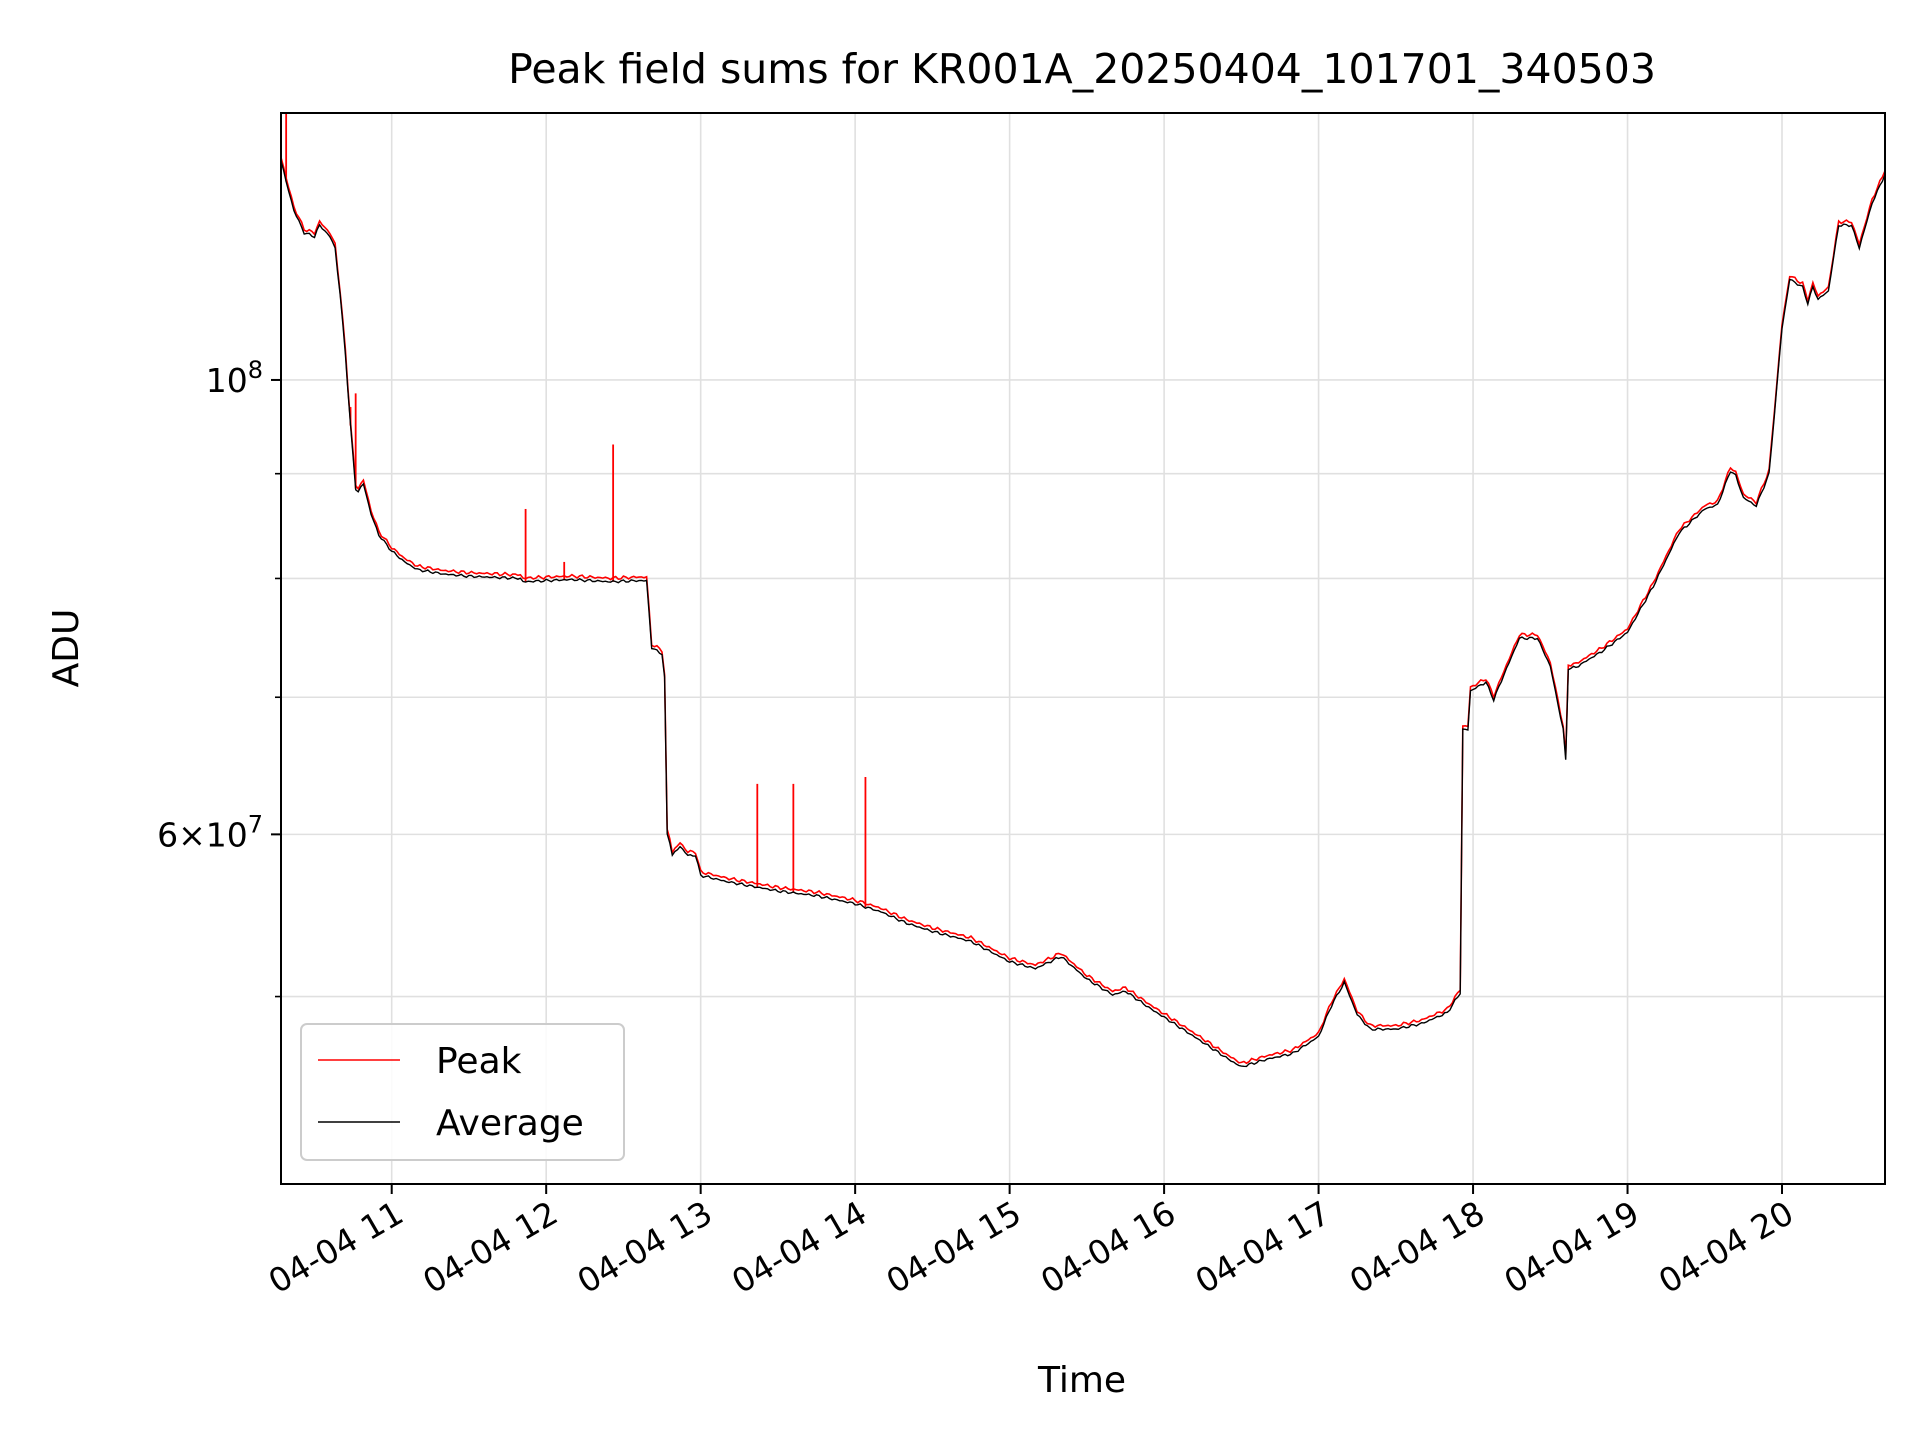  Describe the element at coordinates (255, 824) in the screenshot. I see `y-tick-label-exp: 7` at that location.